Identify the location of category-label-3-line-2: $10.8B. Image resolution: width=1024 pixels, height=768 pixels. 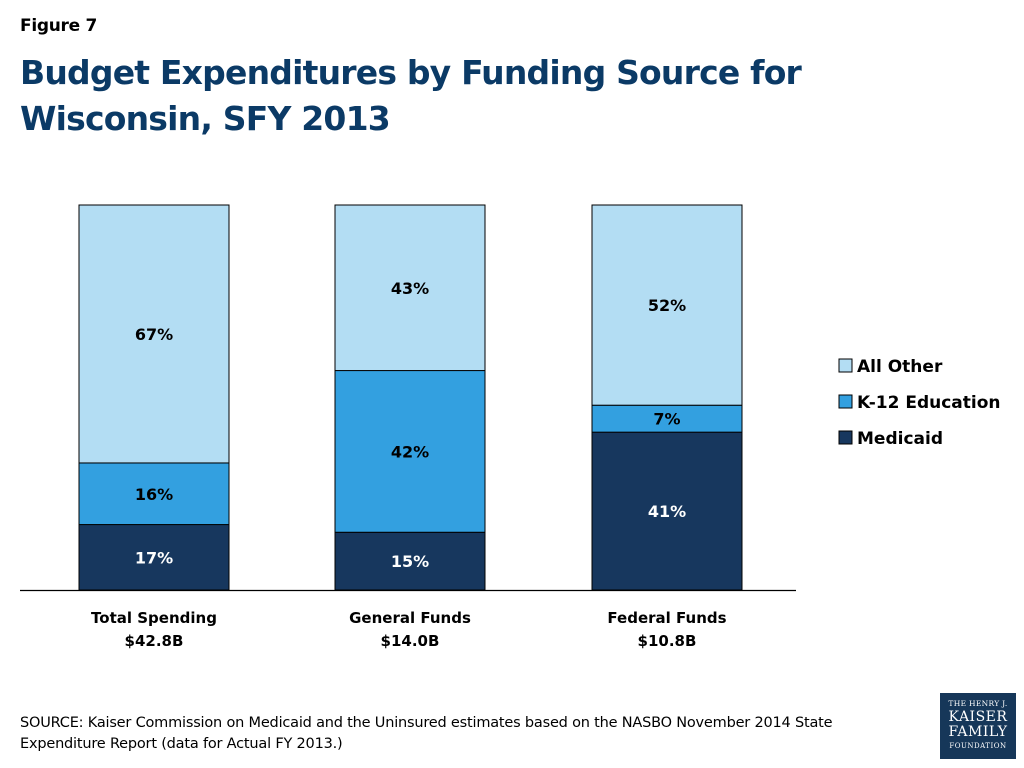
(667, 641).